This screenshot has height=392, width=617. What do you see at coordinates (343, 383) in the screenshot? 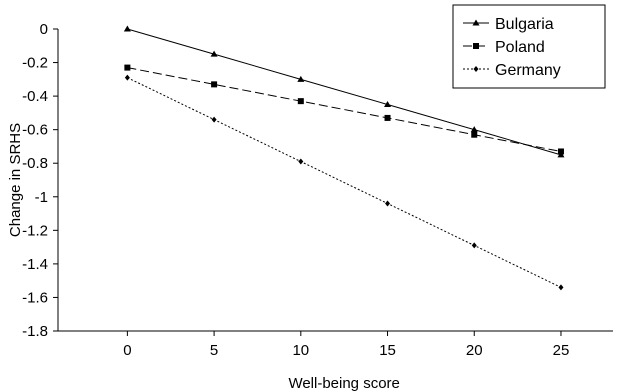
I see `x-axis-title: Well-being score` at bounding box center [343, 383].